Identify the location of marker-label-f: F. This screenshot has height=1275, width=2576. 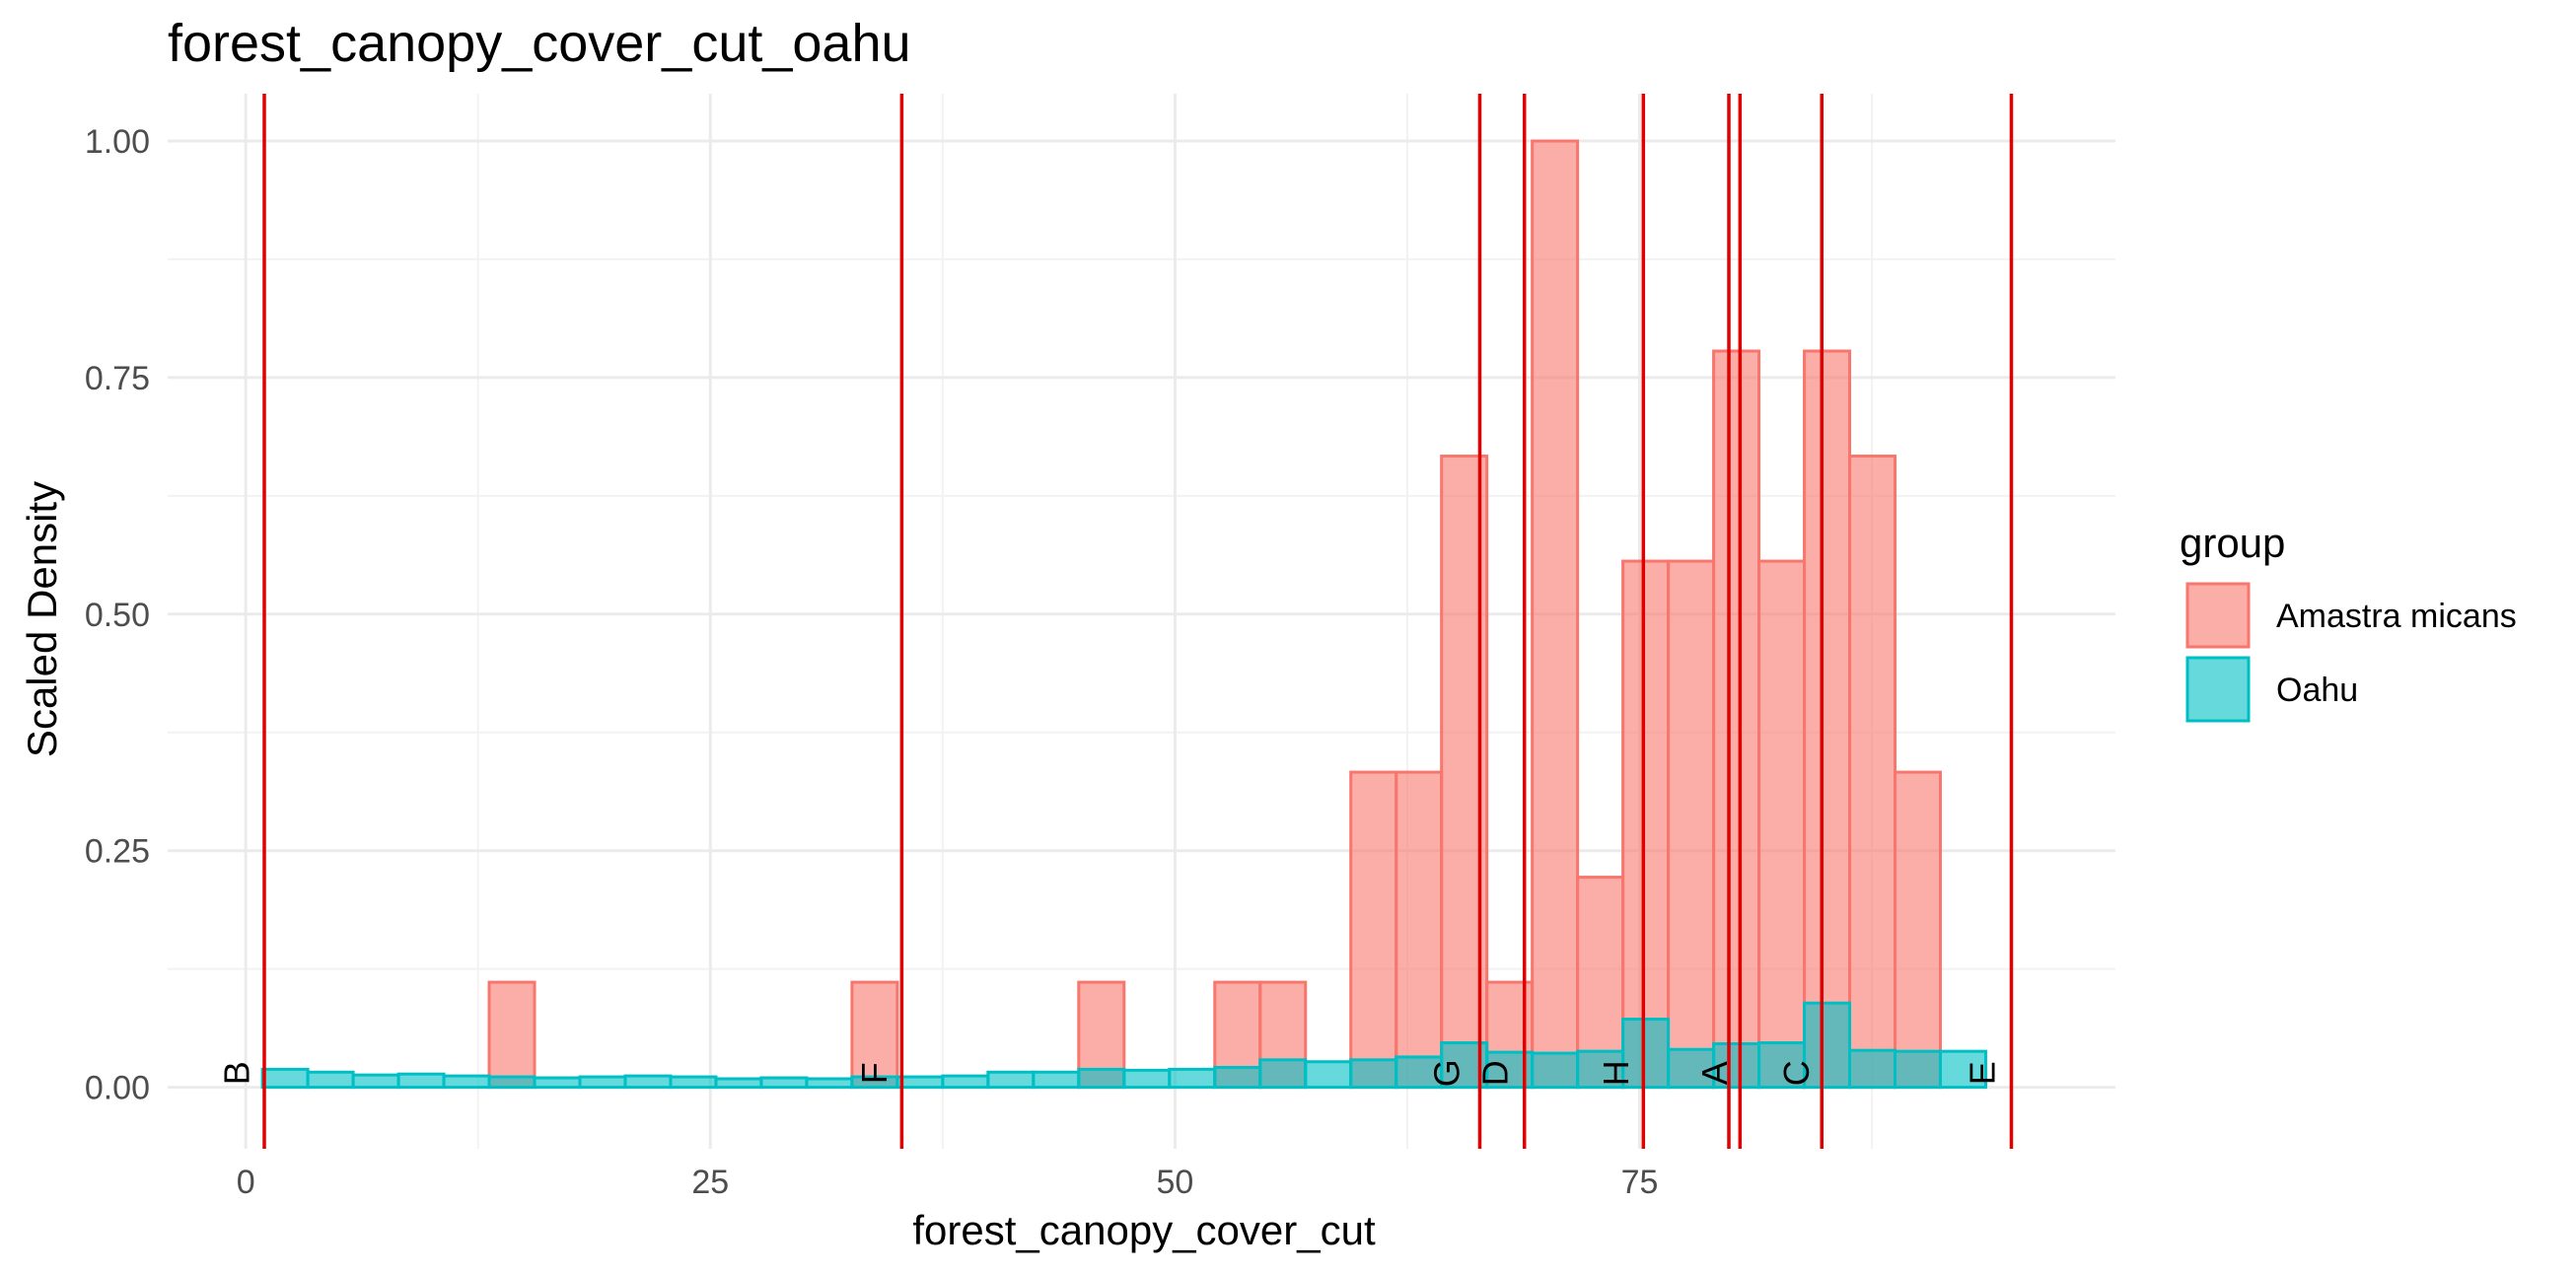
(874, 1073).